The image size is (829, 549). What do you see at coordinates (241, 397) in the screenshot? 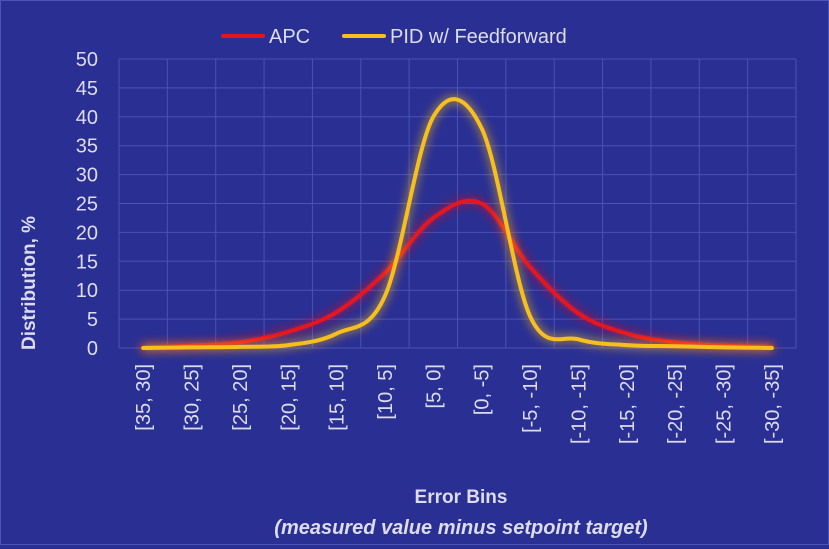
I see `x-tick-label: [25, 20]` at bounding box center [241, 397].